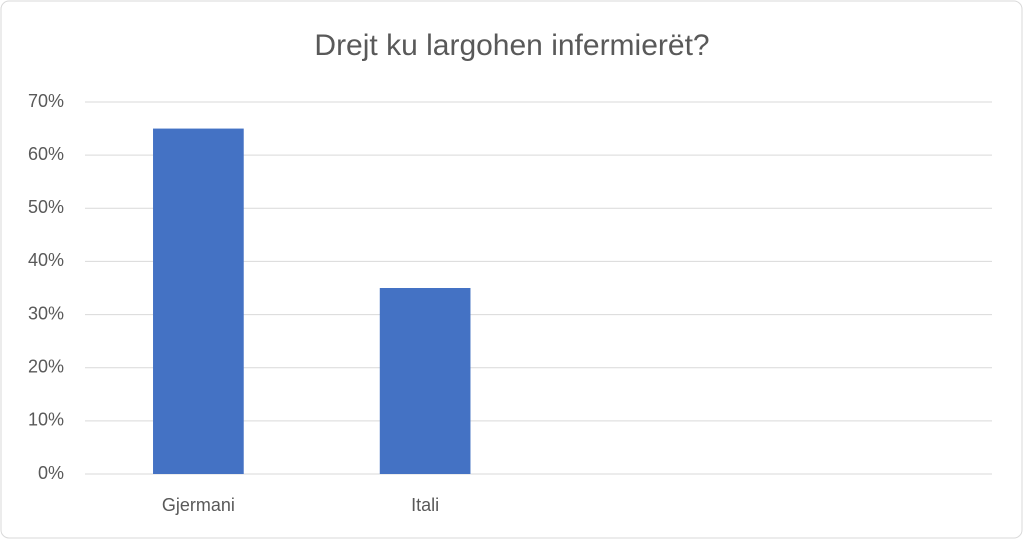  I want to click on y-tick-label: 20%, so click(46, 366).